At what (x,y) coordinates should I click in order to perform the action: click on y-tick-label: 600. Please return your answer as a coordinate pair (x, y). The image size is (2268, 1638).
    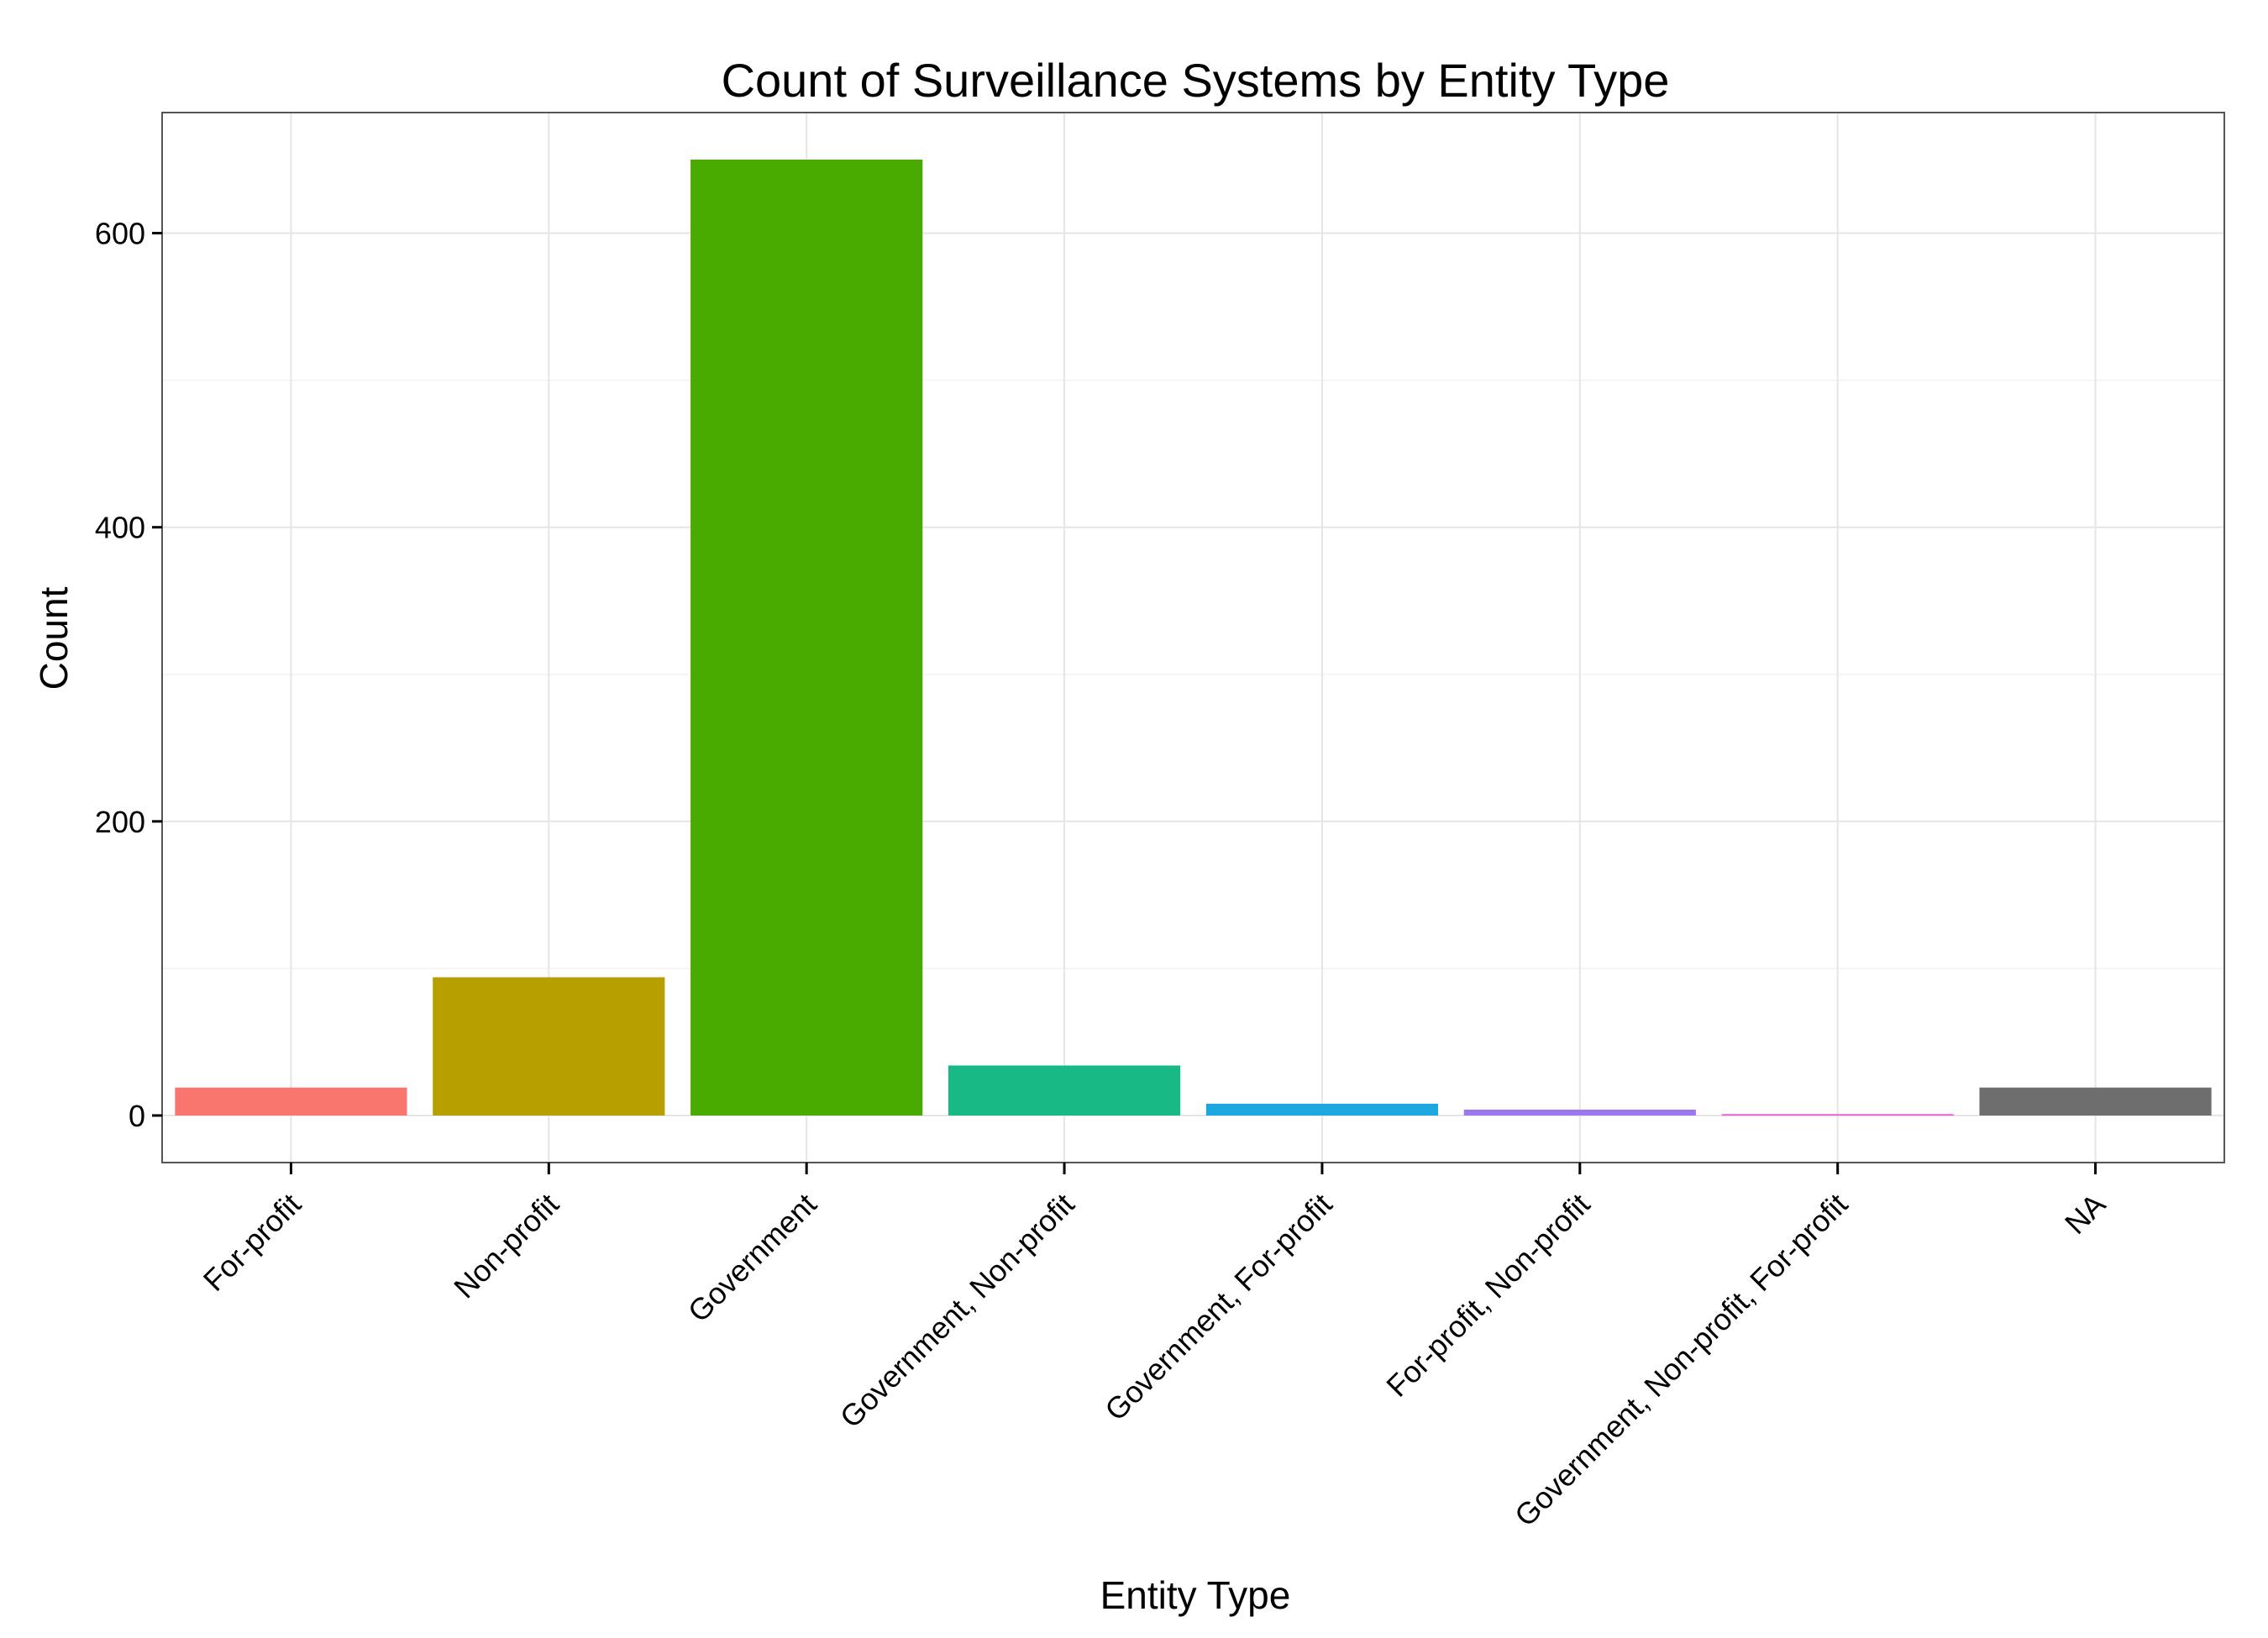
    Looking at the image, I should click on (120, 234).